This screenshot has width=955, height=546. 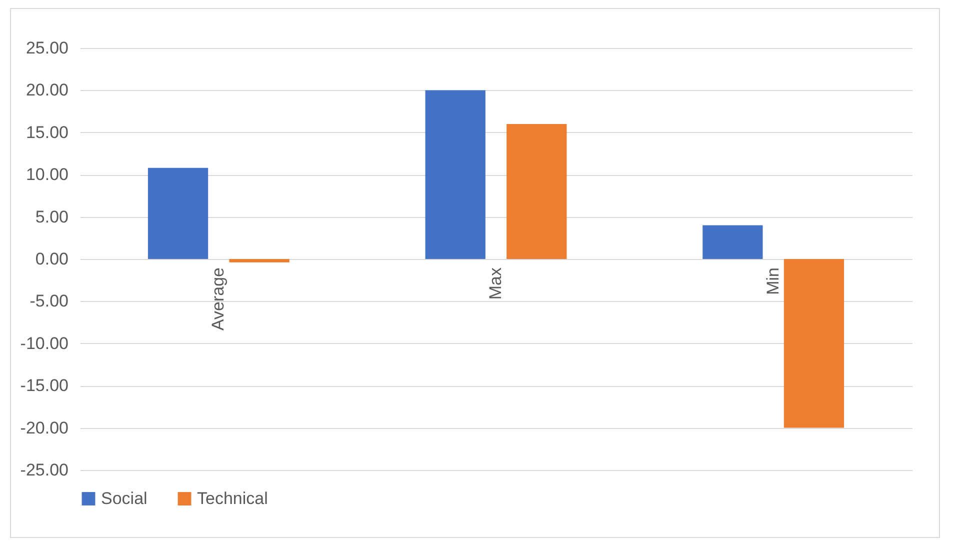 I want to click on y-tick-label: -5.00, so click(x=49, y=301).